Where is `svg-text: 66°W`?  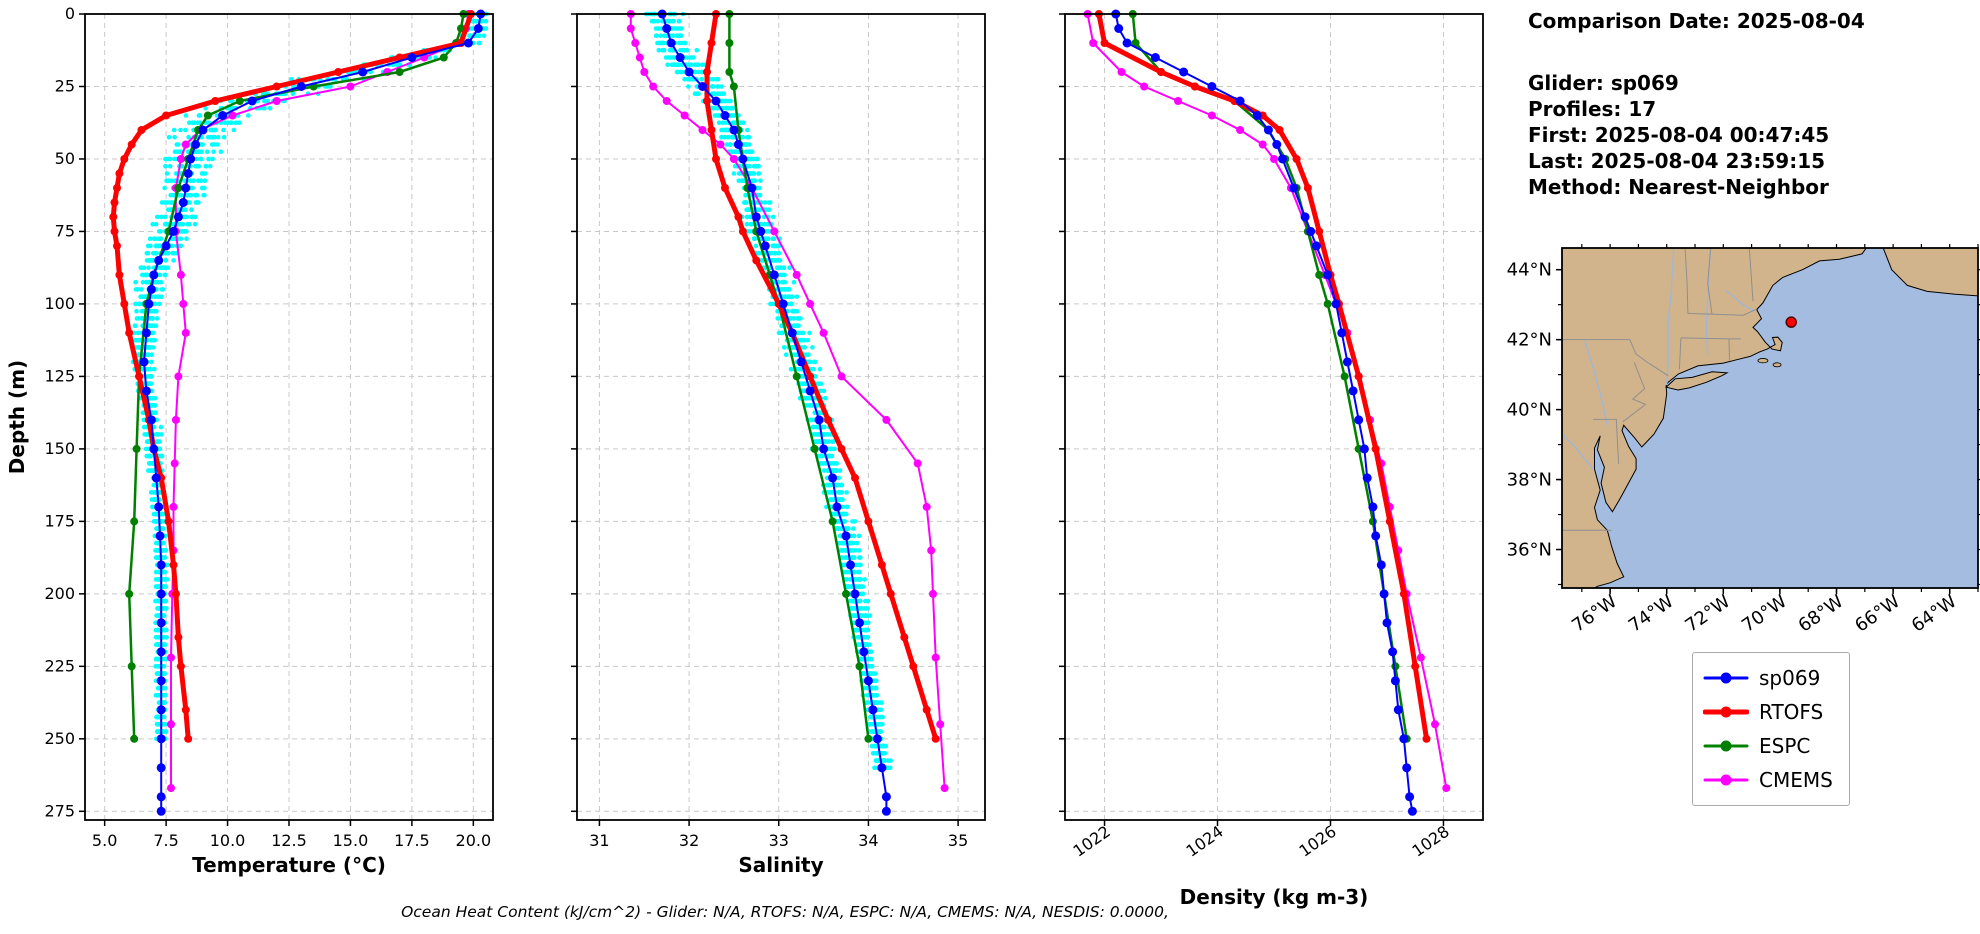 svg-text: 66°W is located at coordinates (1877, 614).